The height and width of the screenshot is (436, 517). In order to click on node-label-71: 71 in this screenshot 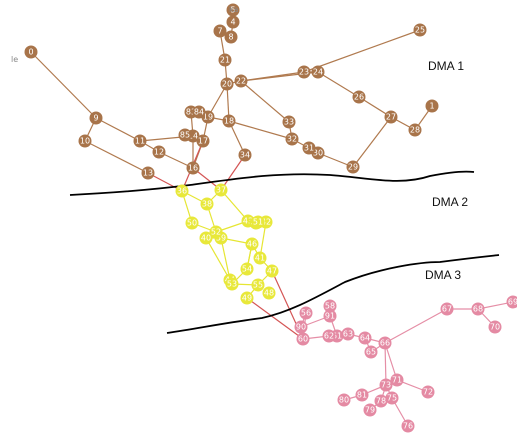, I will do `click(397, 380)`.